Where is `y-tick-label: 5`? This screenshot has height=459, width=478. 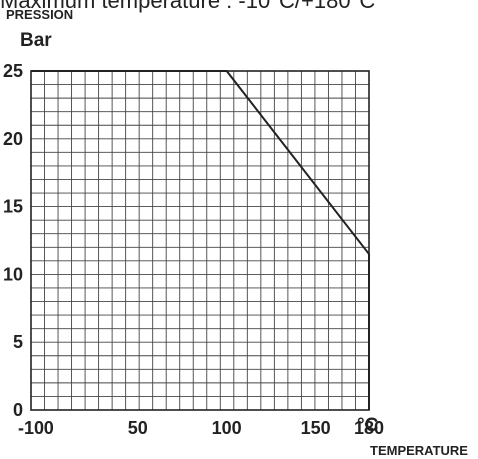
y-tick-label: 5 is located at coordinates (18, 342).